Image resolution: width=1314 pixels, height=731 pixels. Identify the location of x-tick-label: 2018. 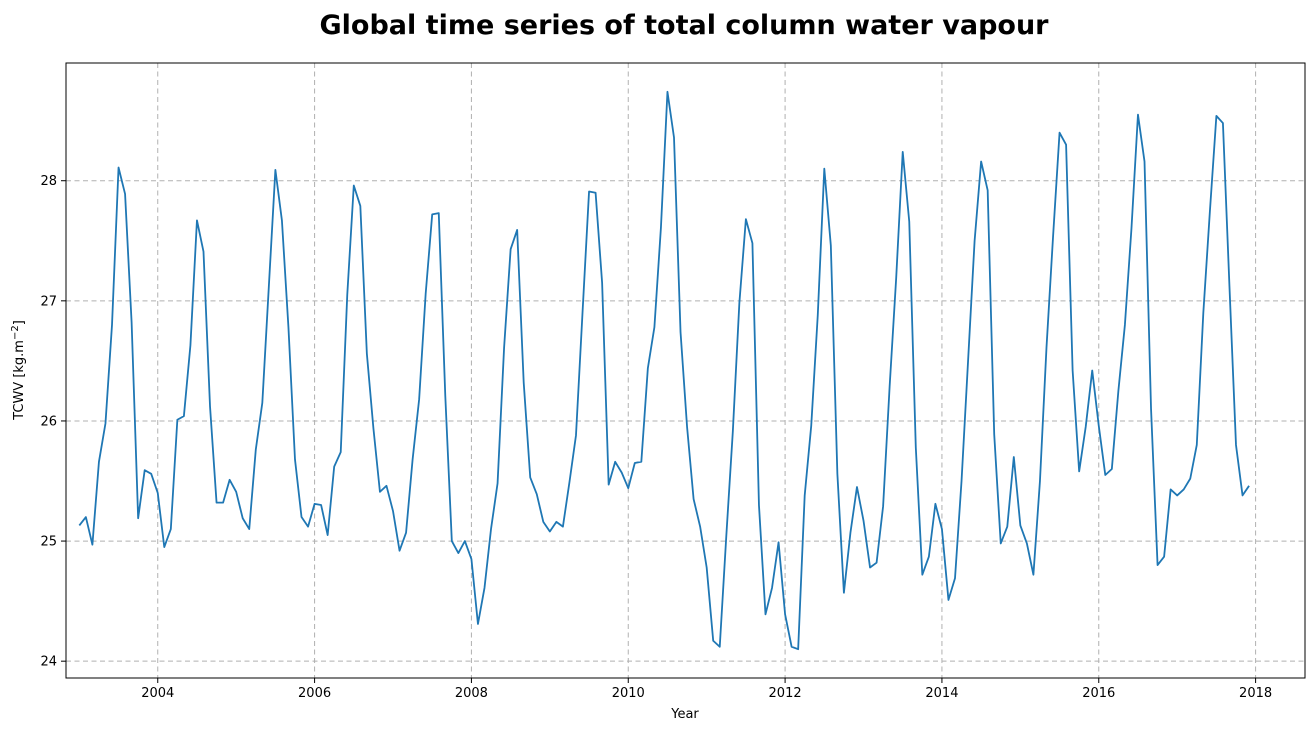
(1255, 693).